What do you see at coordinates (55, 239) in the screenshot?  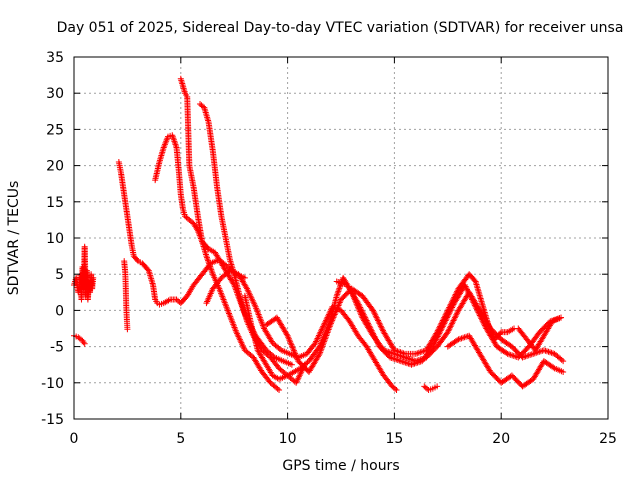 I see `y-tick-label: 10` at bounding box center [55, 239].